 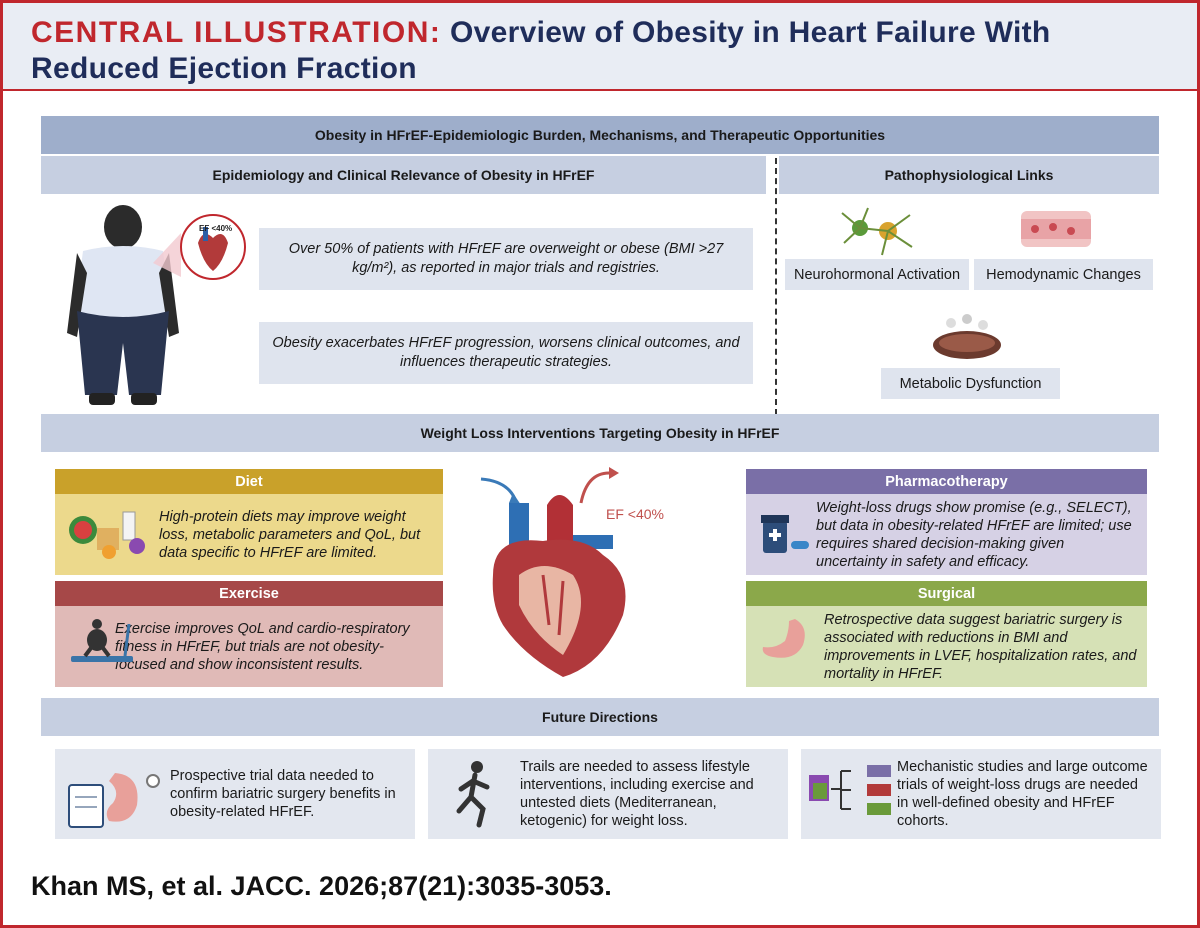 What do you see at coordinates (102, 640) in the screenshot?
I see `treadmill-icon` at bounding box center [102, 640].